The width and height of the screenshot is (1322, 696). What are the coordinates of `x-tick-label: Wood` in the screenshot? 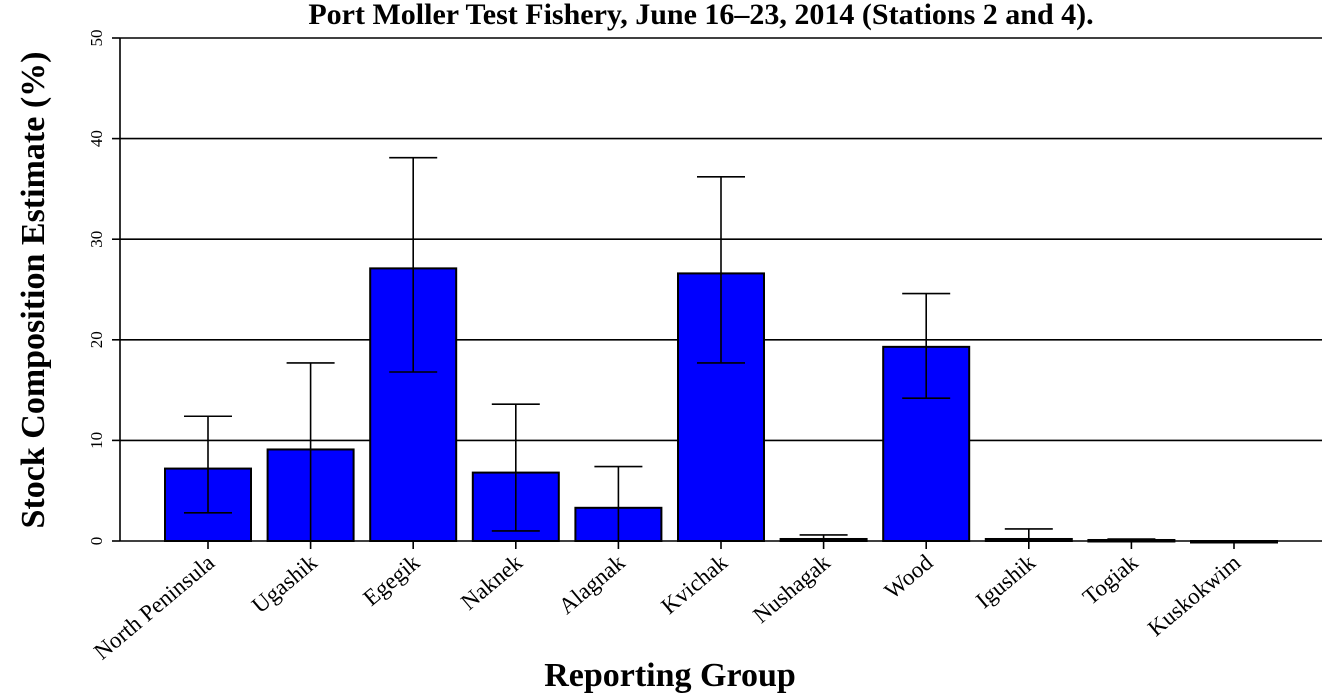 It's located at (909, 576).